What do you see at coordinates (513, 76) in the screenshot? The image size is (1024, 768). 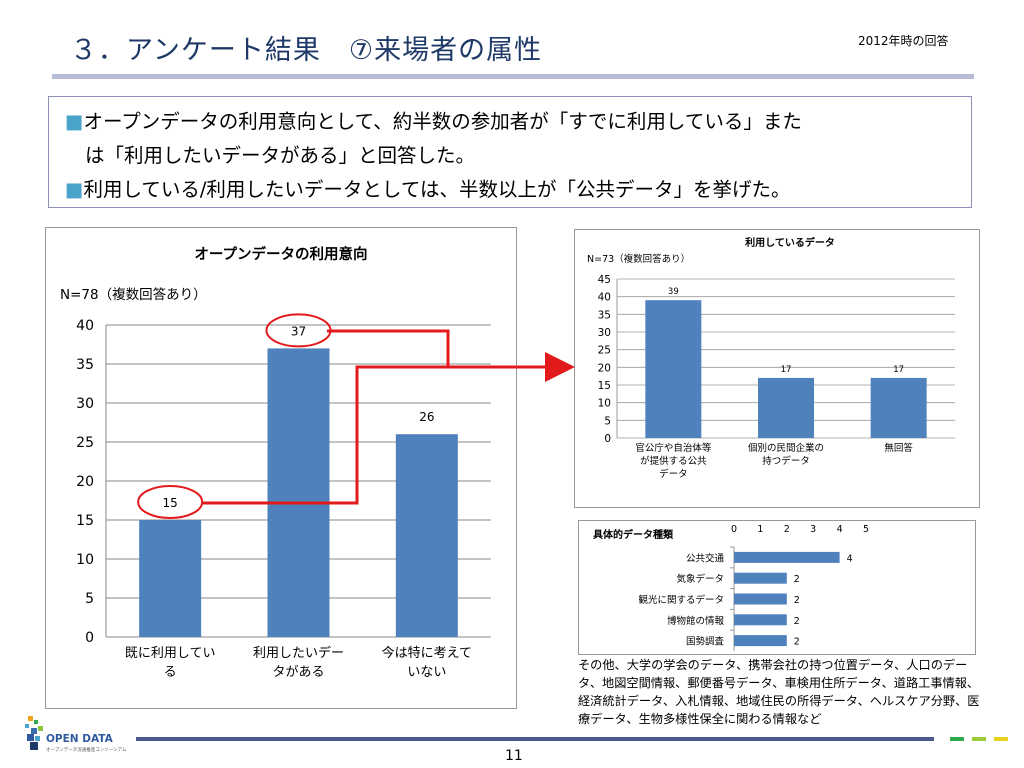 I see `title-divider` at bounding box center [513, 76].